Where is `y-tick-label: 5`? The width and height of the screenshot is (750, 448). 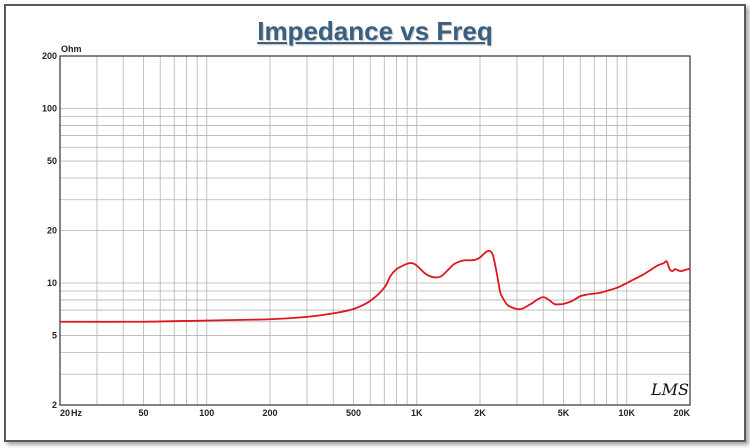 y-tick-label: 5 is located at coordinates (54, 336).